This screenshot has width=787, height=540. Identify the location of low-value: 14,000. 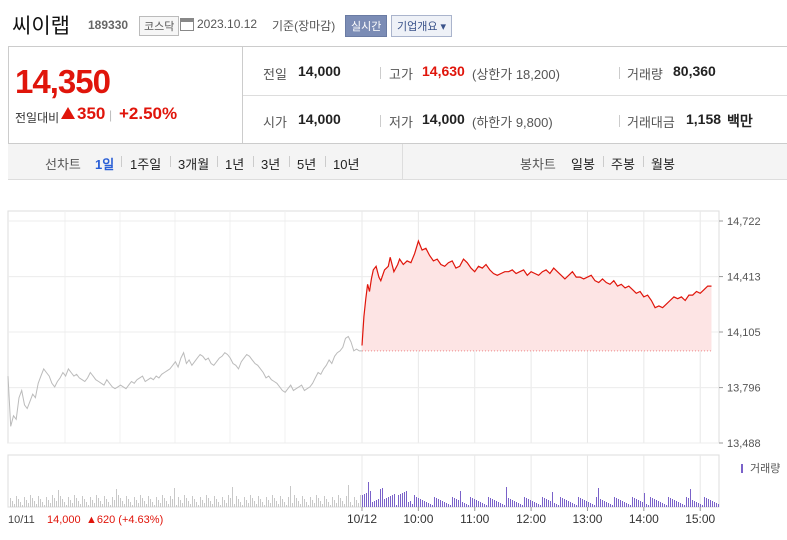
(443, 119).